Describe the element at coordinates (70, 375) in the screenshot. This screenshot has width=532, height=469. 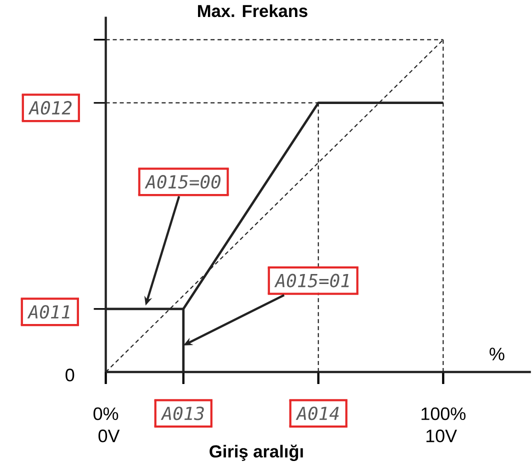
I see `annotation: 0` at that location.